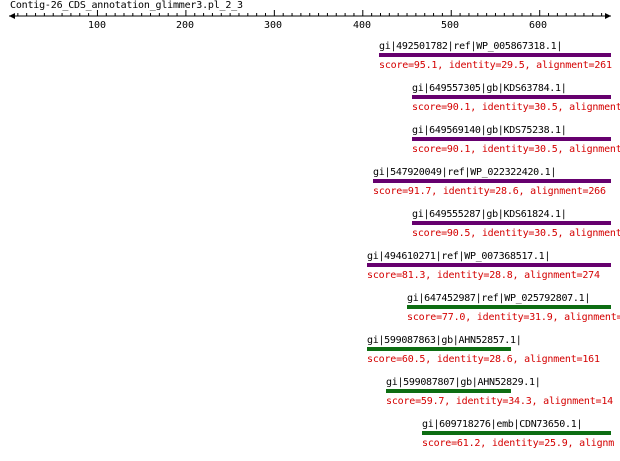 The image size is (620, 461). I want to click on hit-name: gi|649569140|gb|KDS75238.1|, so click(489, 130).